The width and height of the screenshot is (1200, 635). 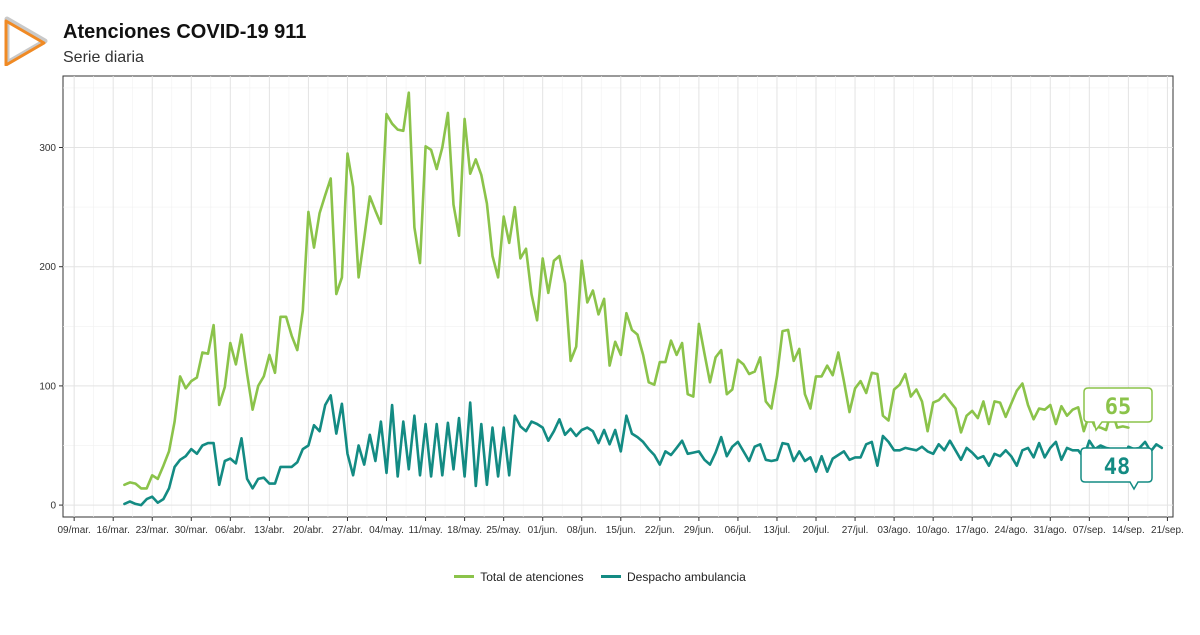 I want to click on chart-title: Atenciones COVID-19 911, so click(x=185, y=32).